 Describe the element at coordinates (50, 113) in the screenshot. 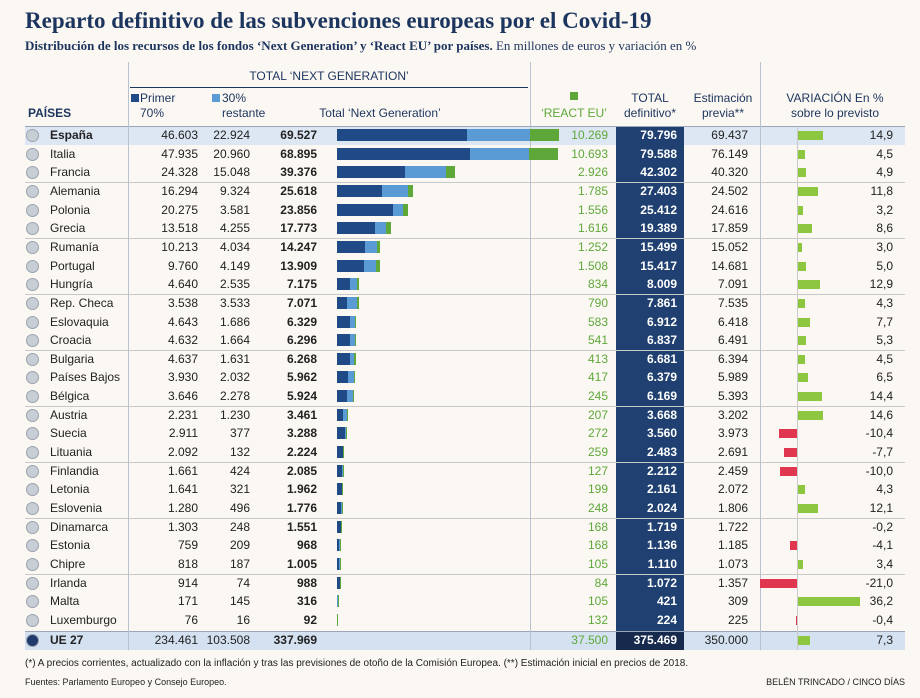

I see `category-header: PAÍSES` at that location.